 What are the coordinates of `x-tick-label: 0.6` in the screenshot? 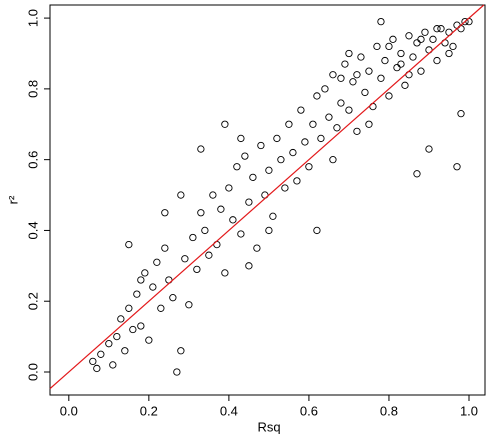 It's located at (309, 410).